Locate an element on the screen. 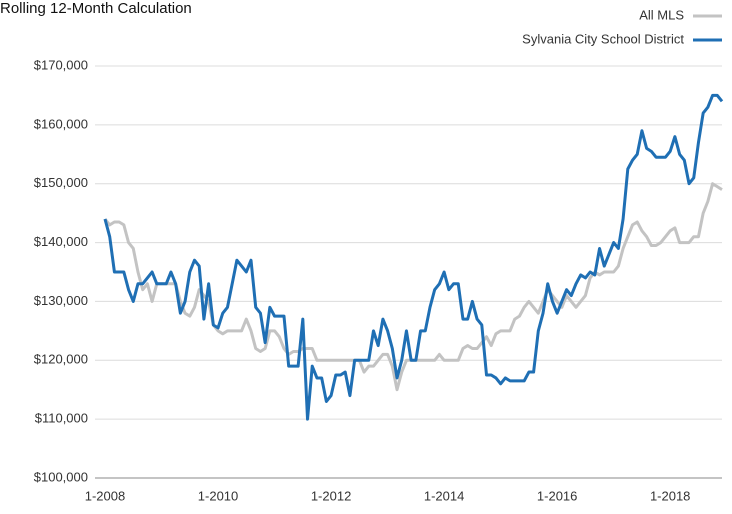 Image resolution: width=732 pixels, height=514 pixels. y-tick-label: $130,000 is located at coordinates (61, 300).